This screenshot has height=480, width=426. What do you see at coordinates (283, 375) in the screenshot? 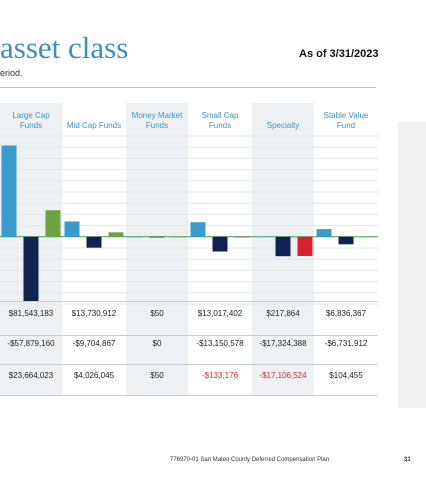
I see `table-cell: -$17,106,524` at bounding box center [283, 375].